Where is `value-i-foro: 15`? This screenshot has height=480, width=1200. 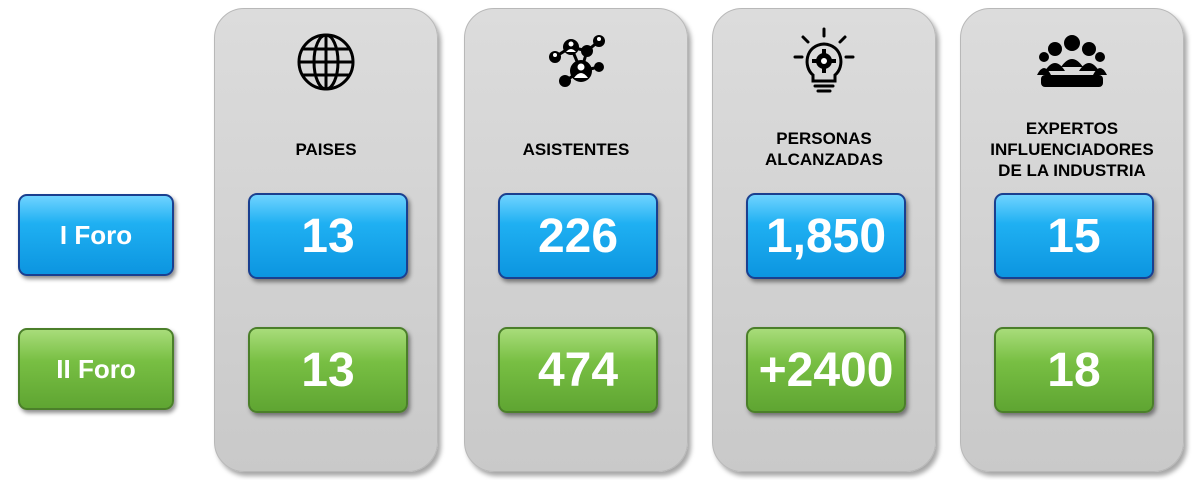 value-i-foro: 15 is located at coordinates (1074, 236).